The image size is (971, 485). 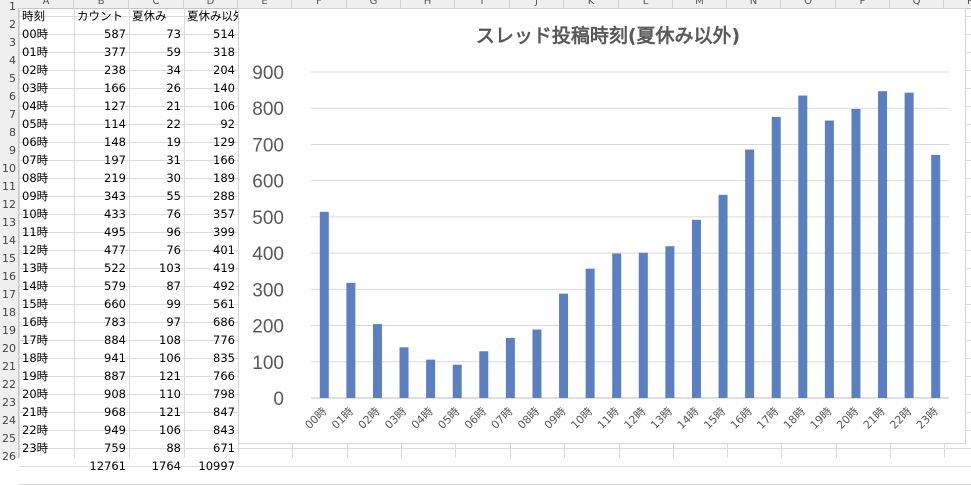 I want to click on row-header-8: 8, so click(x=12, y=132).